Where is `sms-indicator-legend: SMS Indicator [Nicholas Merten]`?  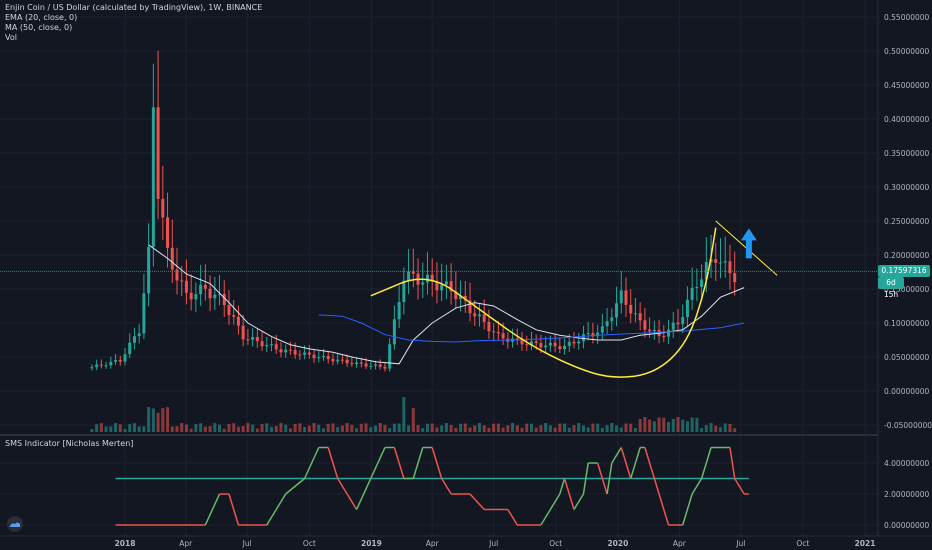
sms-indicator-legend: SMS Indicator [Nicholas Merten] is located at coordinates (69, 443).